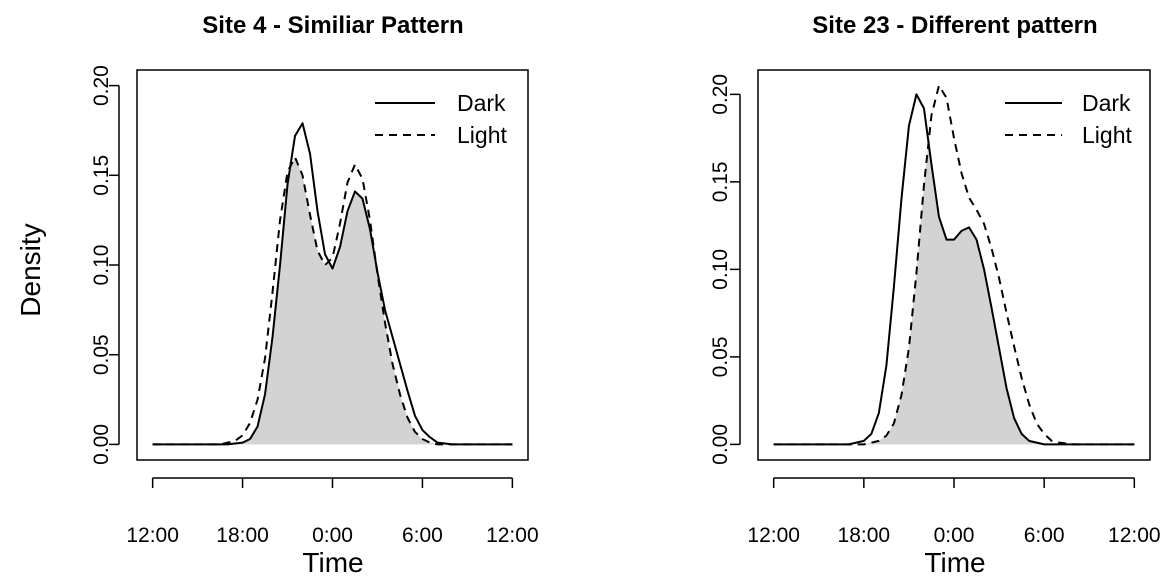 The image size is (1174, 581). Describe the element at coordinates (332, 25) in the screenshot. I see `chart-title: Site 4 - Similiar Pattern` at that location.